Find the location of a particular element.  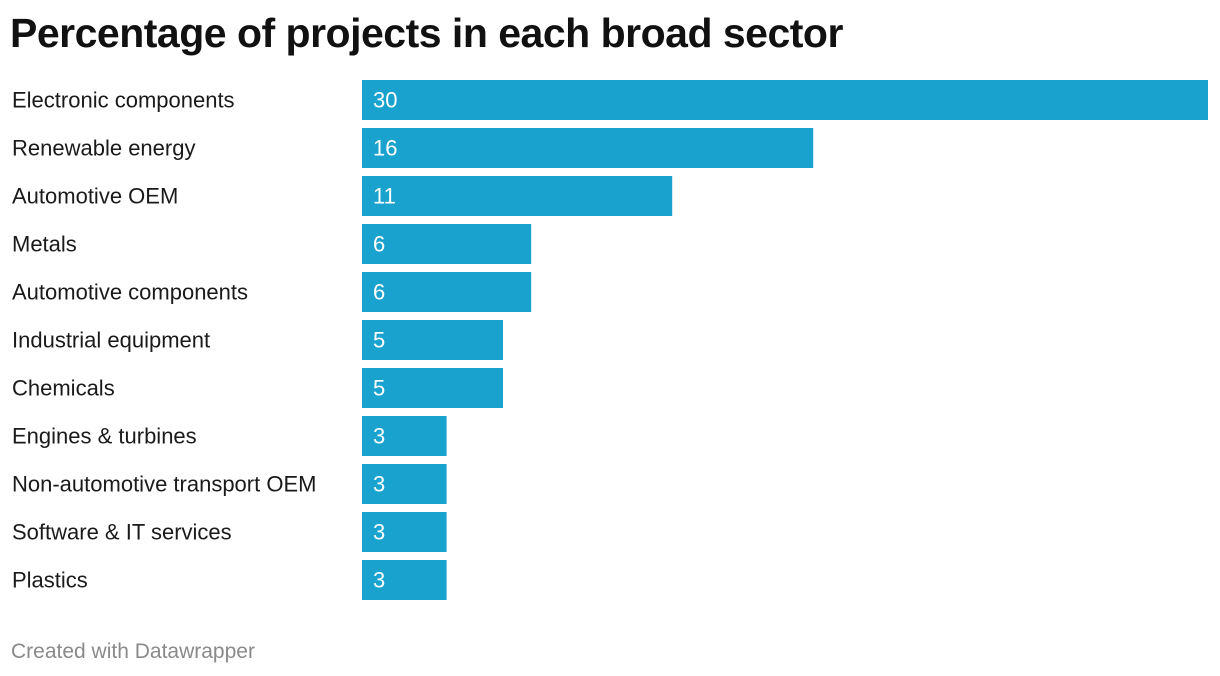

category-label: Automotive OEM is located at coordinates (95, 196).